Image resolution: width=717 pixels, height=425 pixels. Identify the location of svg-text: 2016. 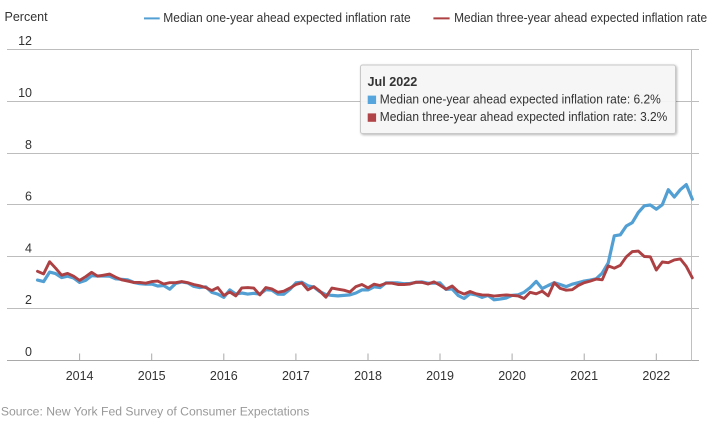
(224, 376).